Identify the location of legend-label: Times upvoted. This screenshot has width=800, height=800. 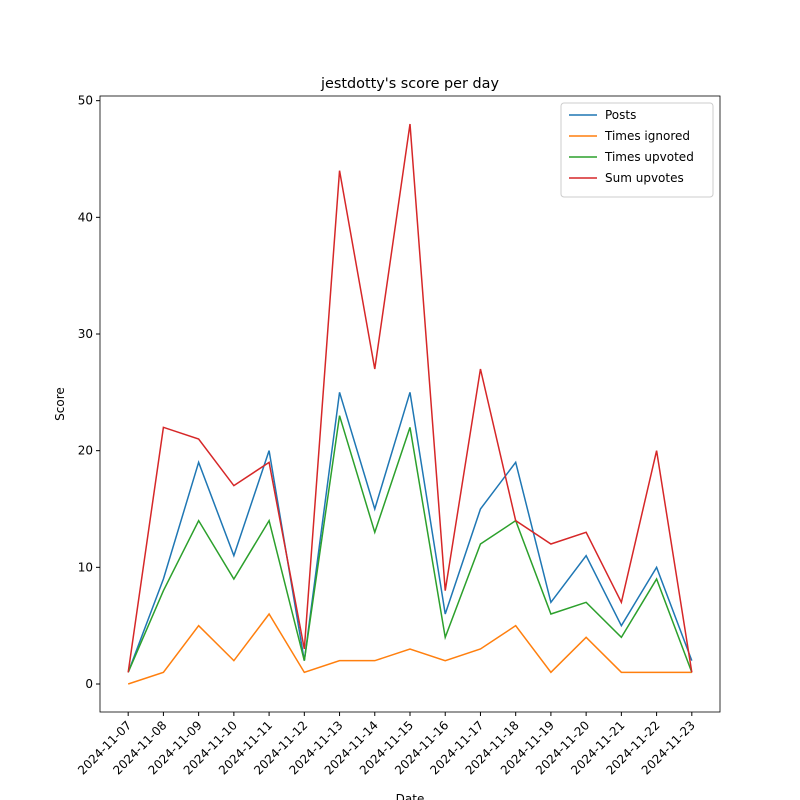
(649, 157).